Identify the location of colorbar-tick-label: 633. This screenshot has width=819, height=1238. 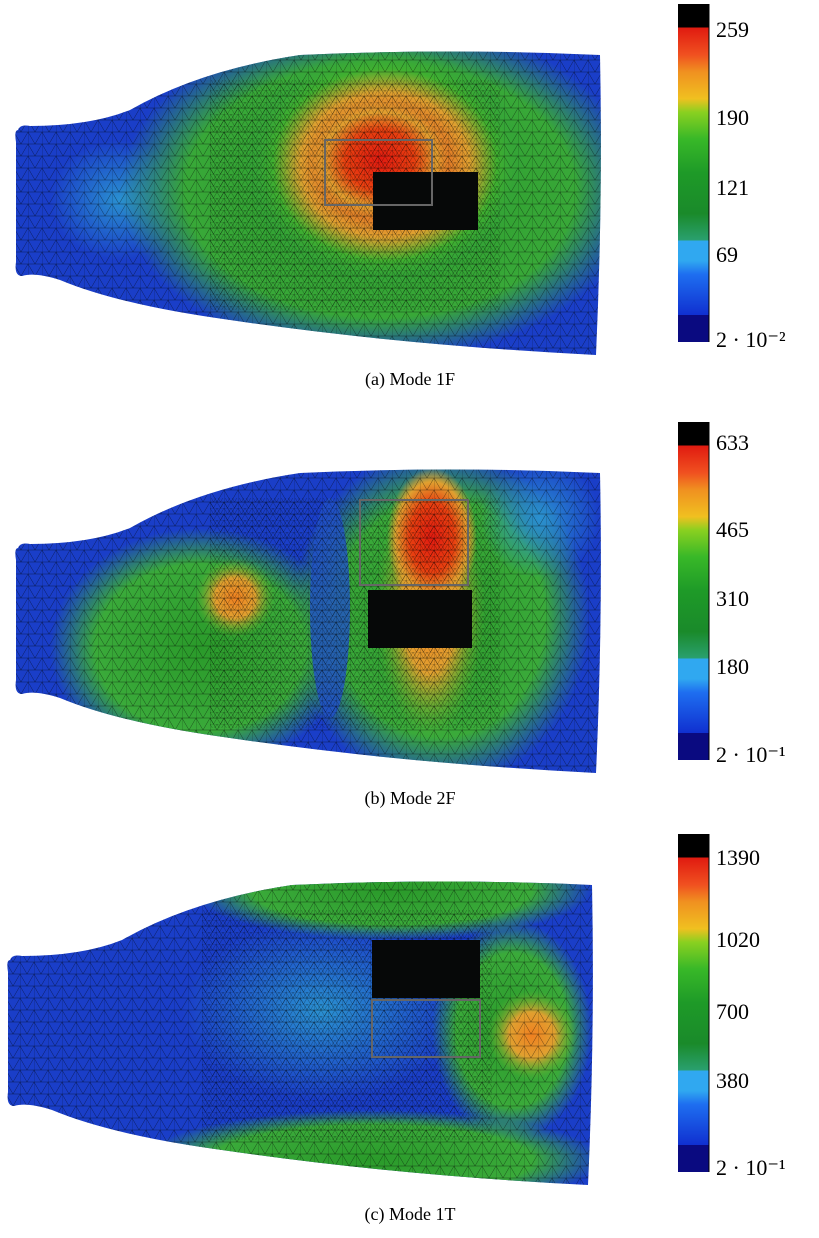
(732, 442).